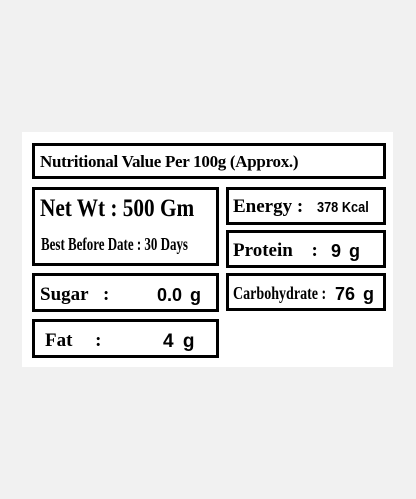  I want to click on title: Nutritional Value Per 100g (Approx.), so click(169, 161).